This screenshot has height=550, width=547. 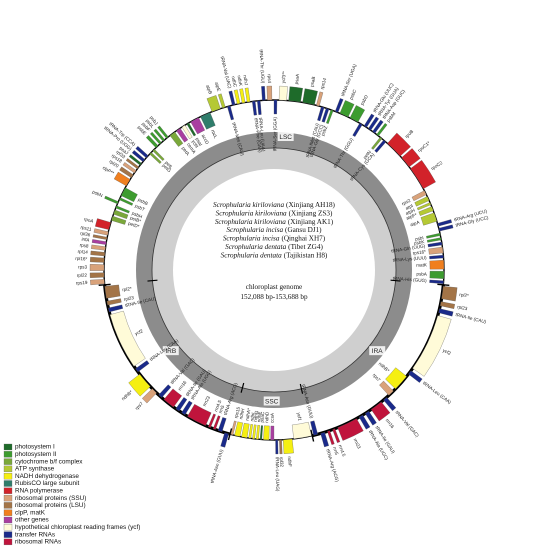 What do you see at coordinates (85, 234) in the screenshot?
I see `gene-label: rpl36` at bounding box center [85, 234].